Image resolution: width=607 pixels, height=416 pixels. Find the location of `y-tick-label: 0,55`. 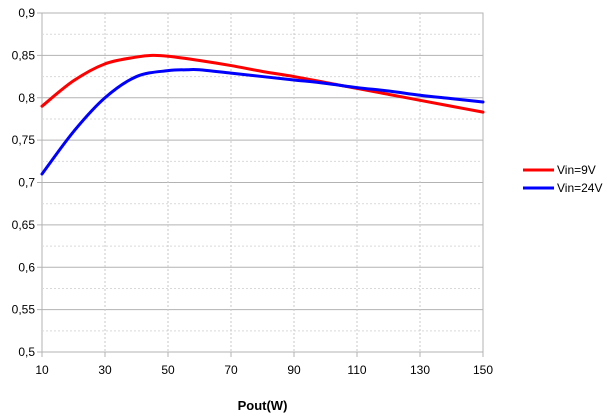

y-tick-label: 0,55 is located at coordinates (24, 310).